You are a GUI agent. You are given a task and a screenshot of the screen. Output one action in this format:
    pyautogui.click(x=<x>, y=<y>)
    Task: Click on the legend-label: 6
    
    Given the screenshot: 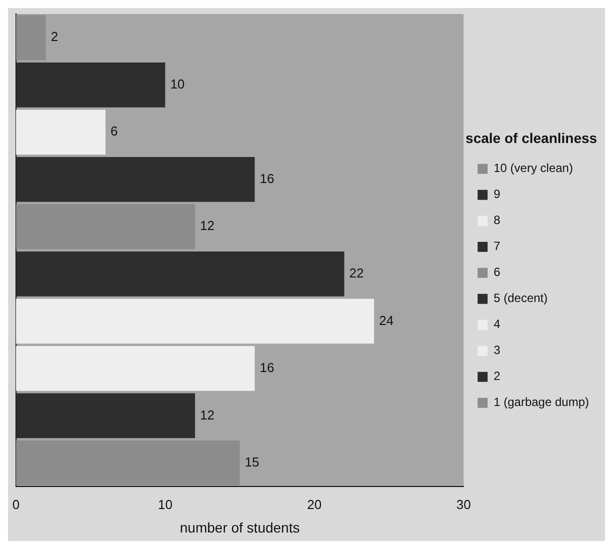 What is the action you would take?
    pyautogui.click(x=497, y=272)
    